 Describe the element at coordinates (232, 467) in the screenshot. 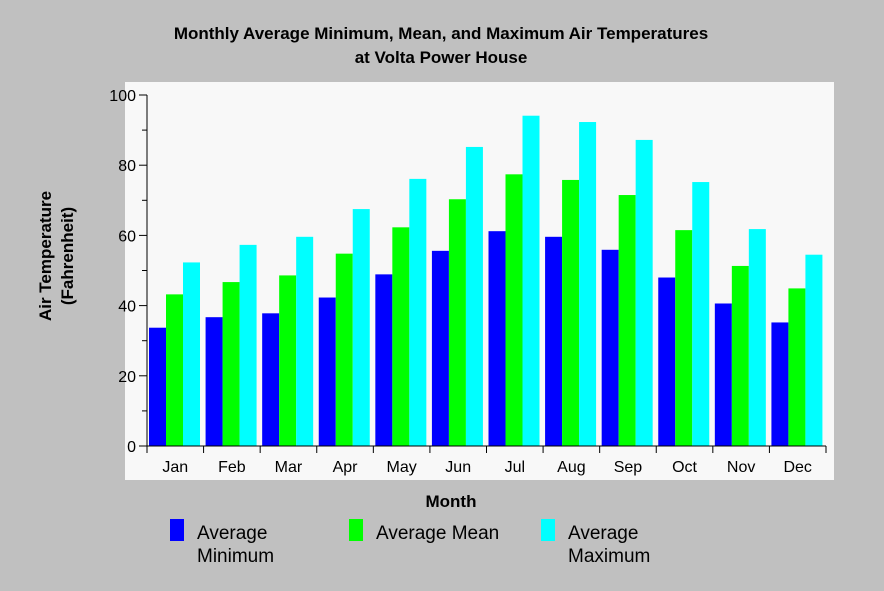

I see `x-tick-label: Feb` at that location.